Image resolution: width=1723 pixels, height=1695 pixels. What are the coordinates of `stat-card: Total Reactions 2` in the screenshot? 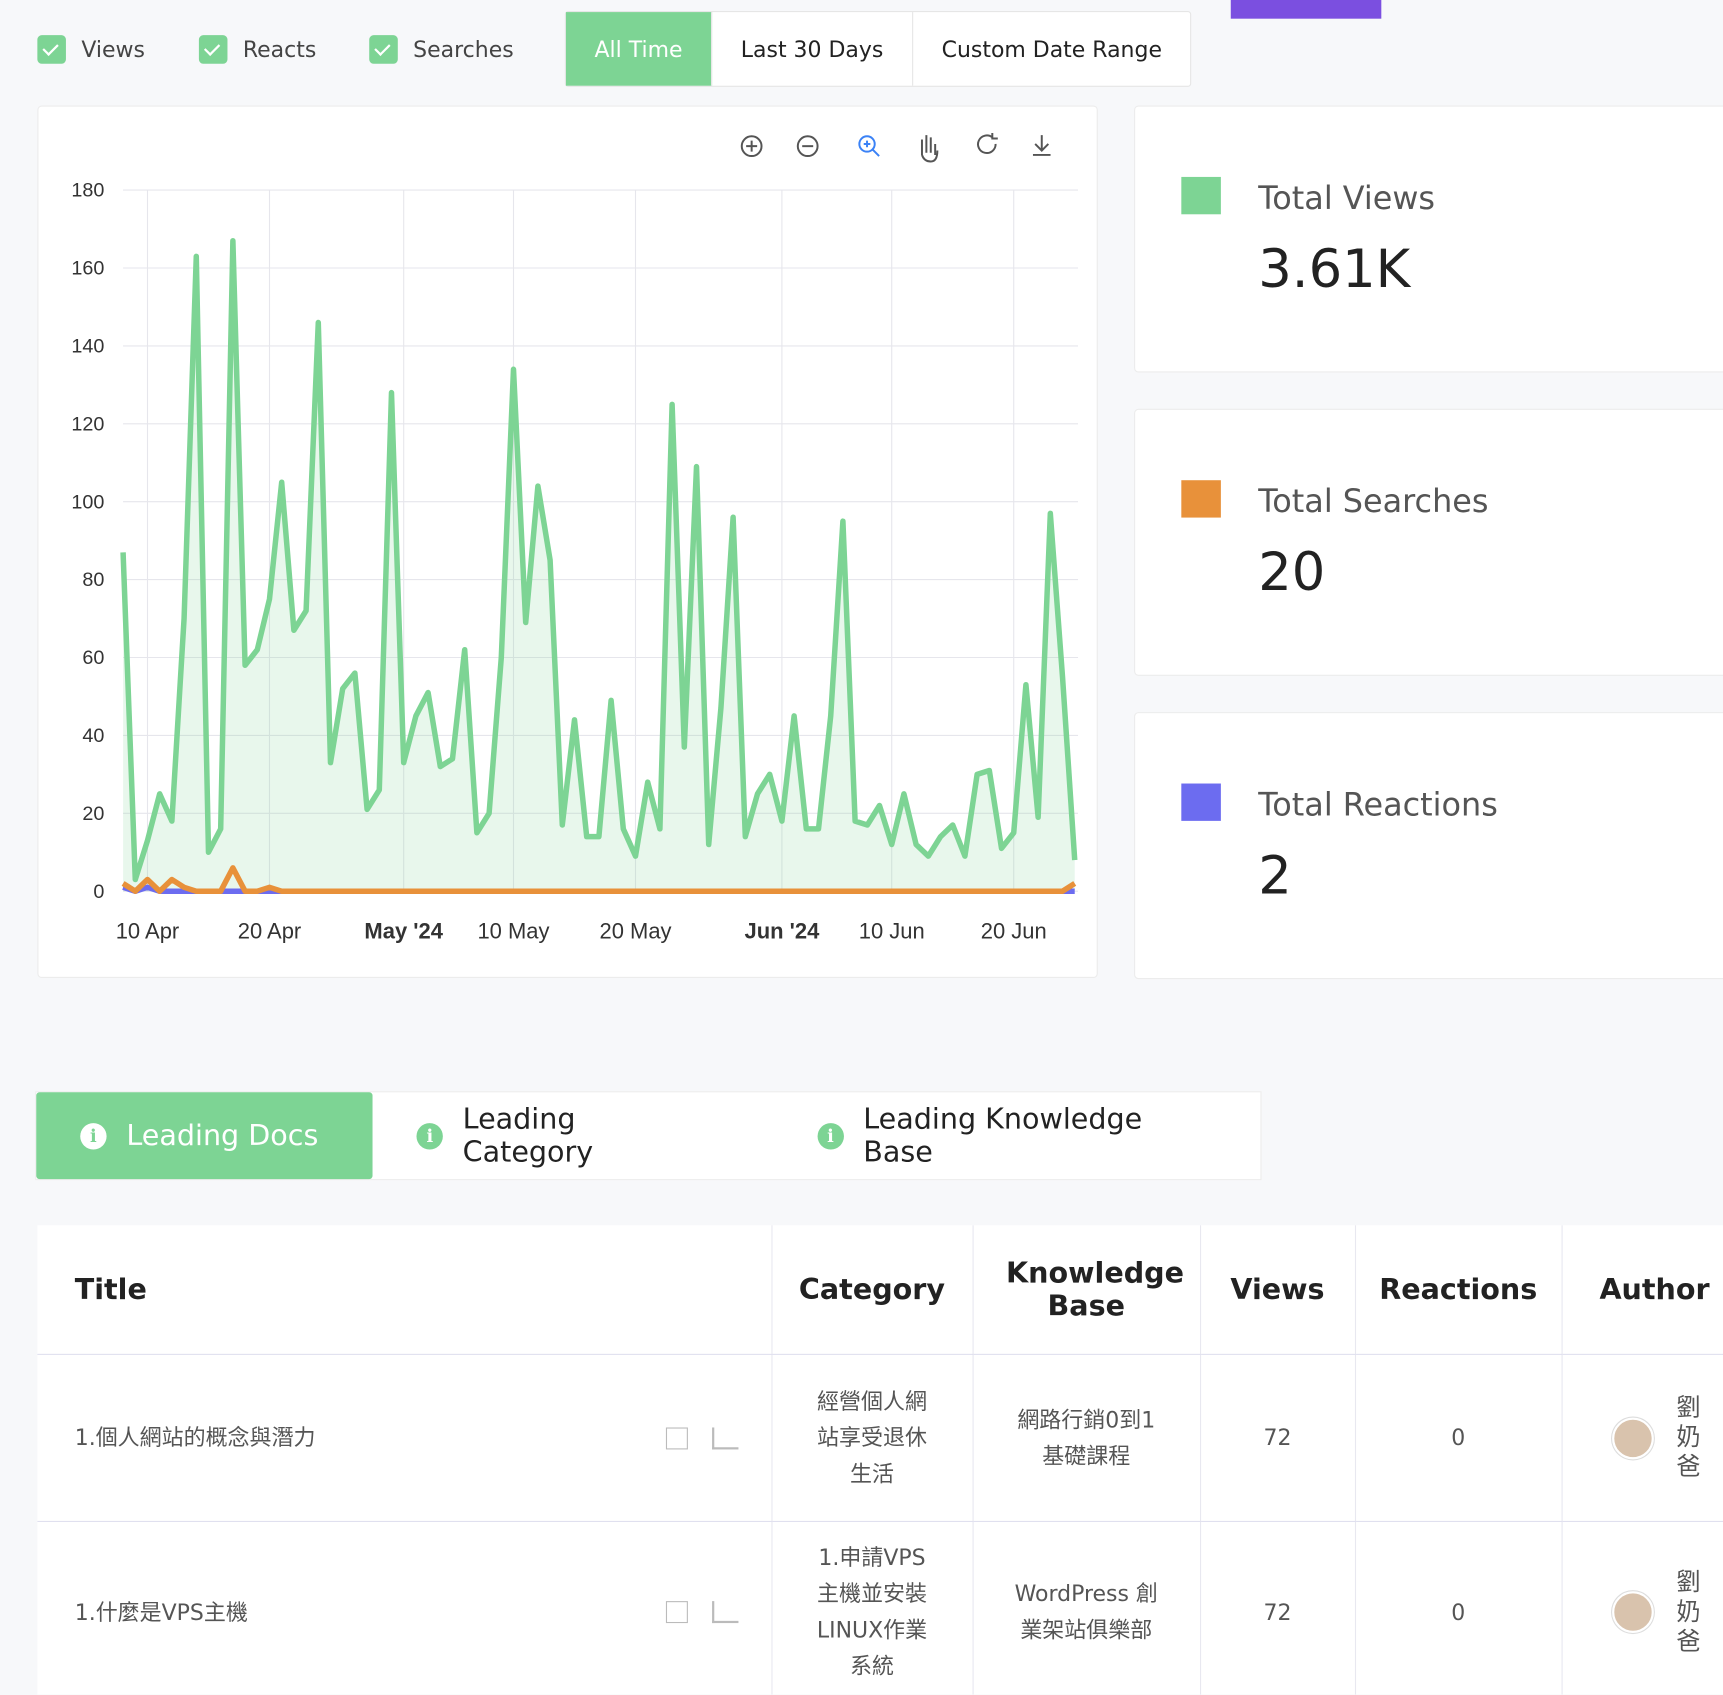 It's located at (1428, 846).